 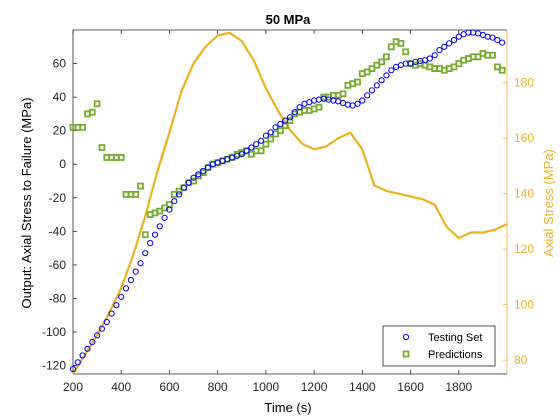 What do you see at coordinates (289, 19) in the screenshot?
I see `chart-title: 50 MPa` at bounding box center [289, 19].